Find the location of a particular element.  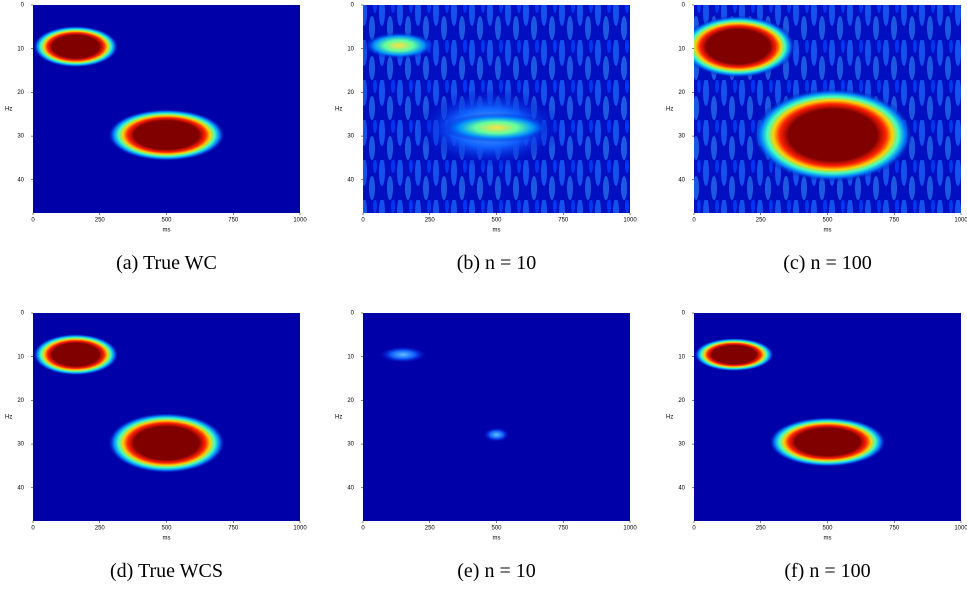

heatmap-panel: 0 250 500 750 1000 0 10 20 30 40 ms Hz (a) True WC is located at coordinates (156, 138).